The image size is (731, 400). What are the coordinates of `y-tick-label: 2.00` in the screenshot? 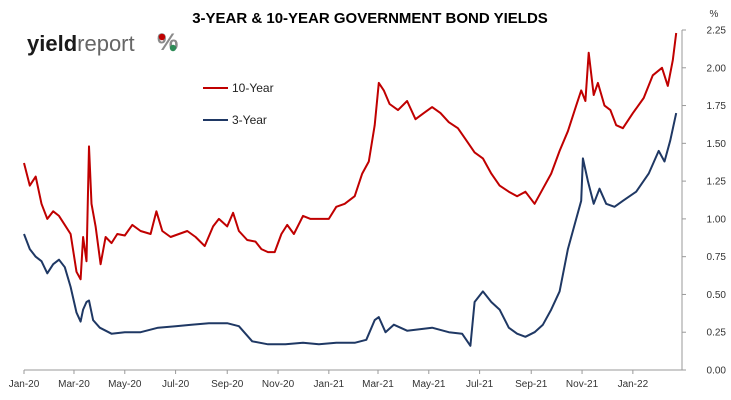 It's located at (717, 68).